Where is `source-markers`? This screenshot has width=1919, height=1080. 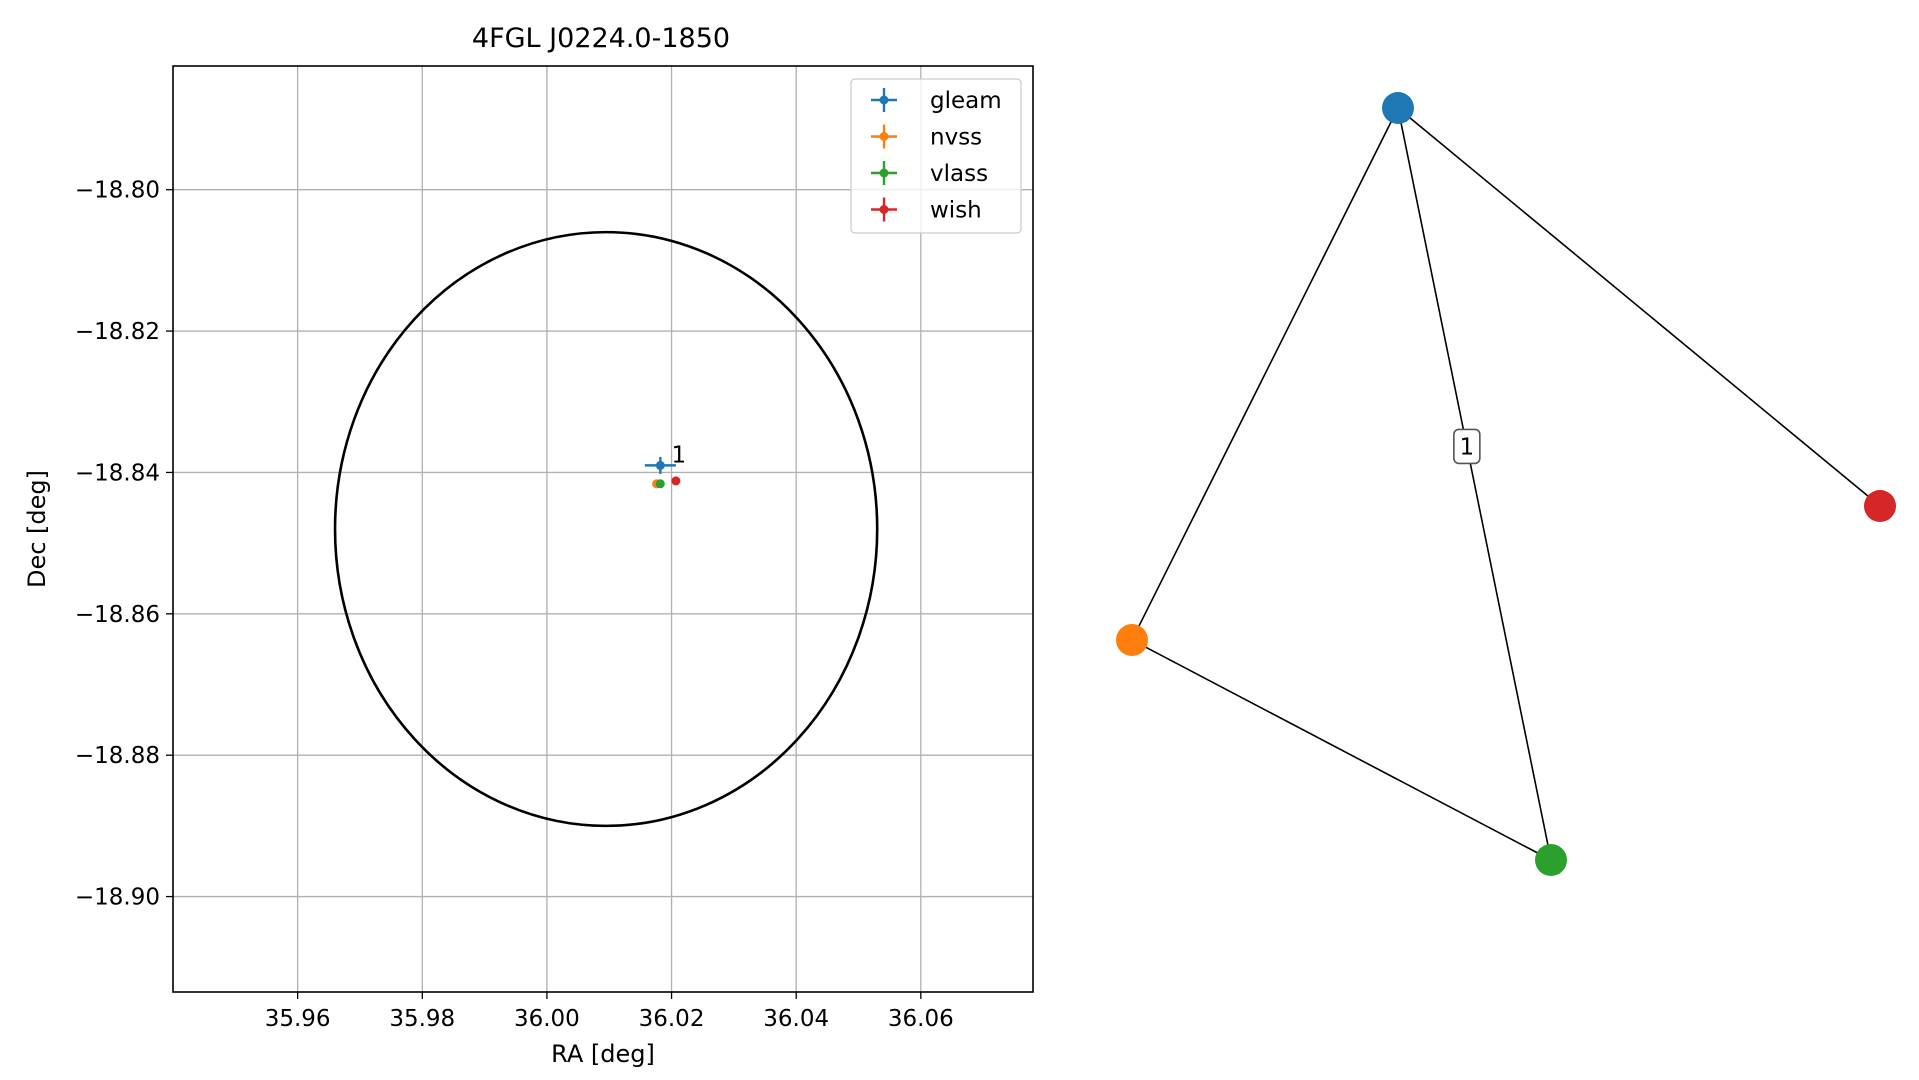 source-markers is located at coordinates (662, 472).